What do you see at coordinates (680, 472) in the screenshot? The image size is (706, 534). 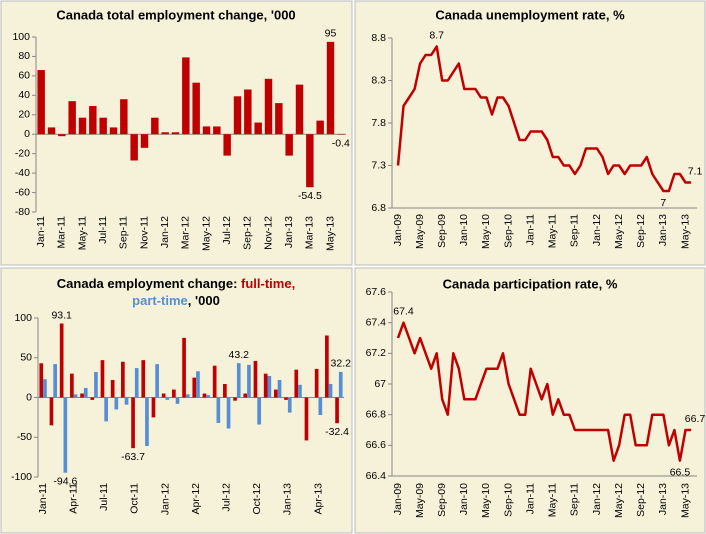 I see `data-label: 66.5` at bounding box center [680, 472].